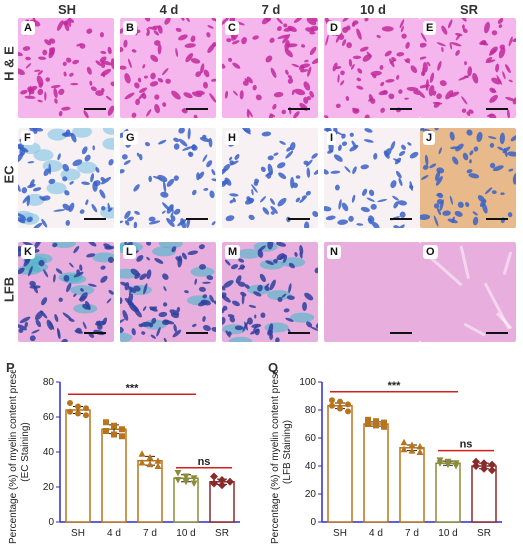 Image resolution: width=523 pixels, height=550 pixels. Describe the element at coordinates (66, 178) in the screenshot. I see `micrograph-panel-f: F` at that location.